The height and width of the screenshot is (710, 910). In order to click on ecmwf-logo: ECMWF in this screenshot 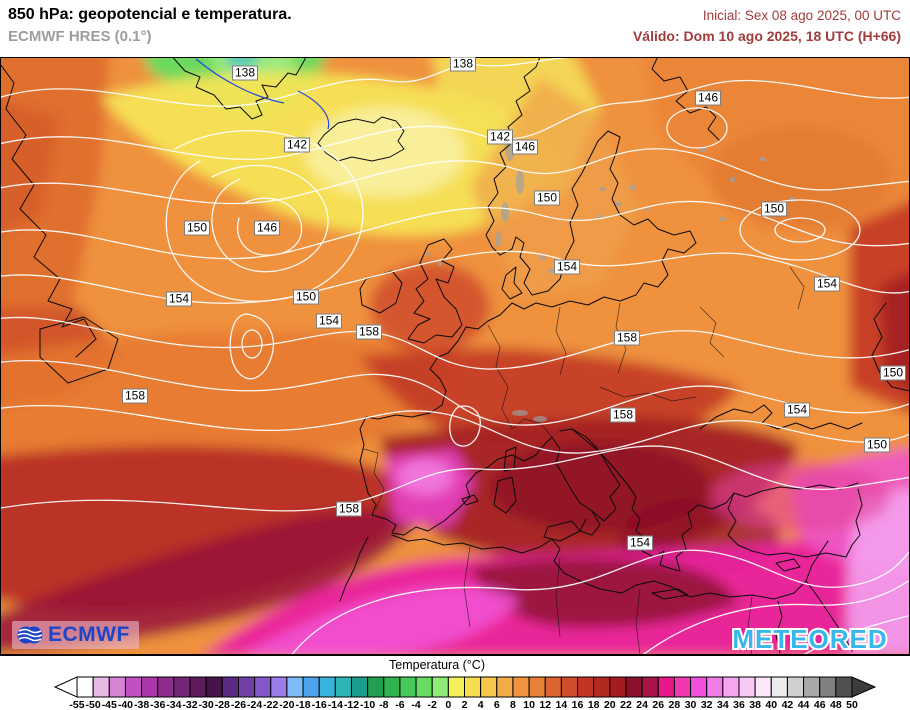, I will do `click(75, 635)`.